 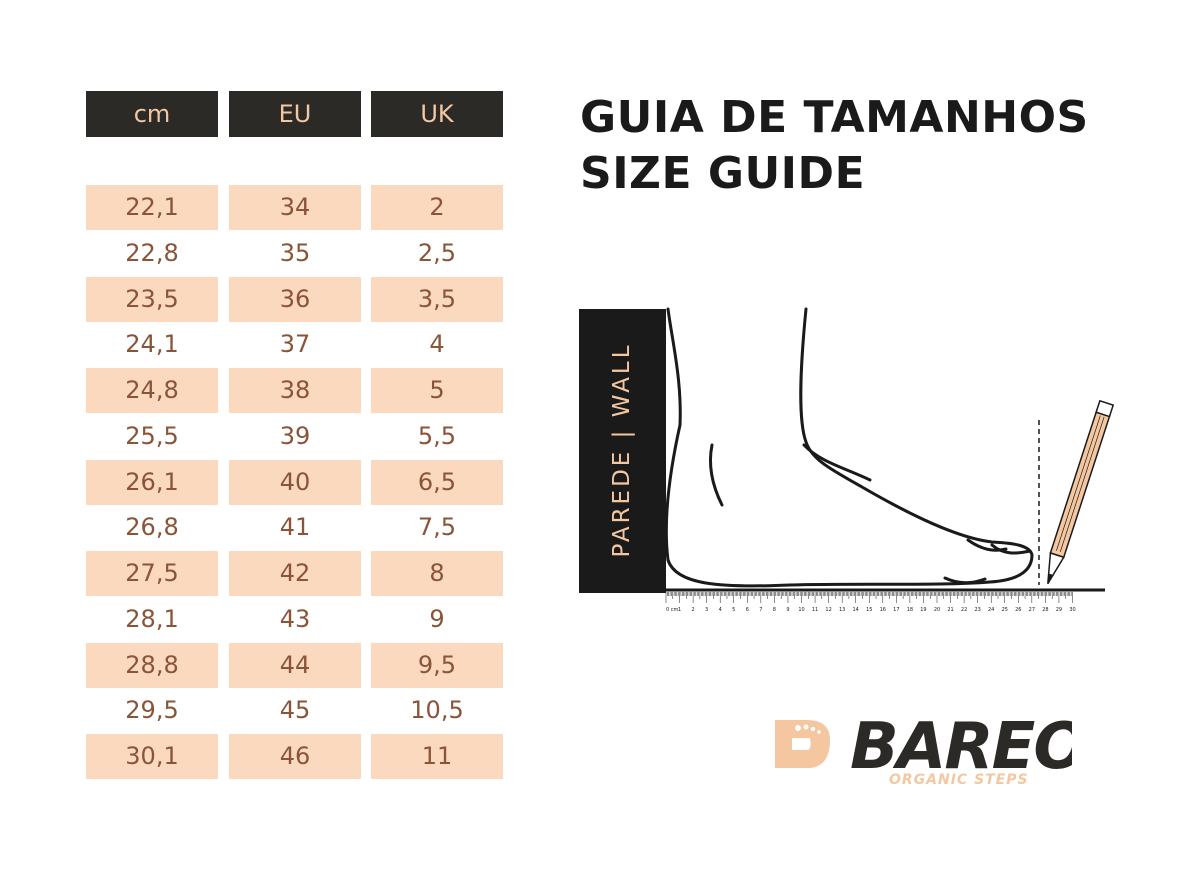 I want to click on bareo-logo: BAREO ORGANIC STEPS, so click(x=923, y=749).